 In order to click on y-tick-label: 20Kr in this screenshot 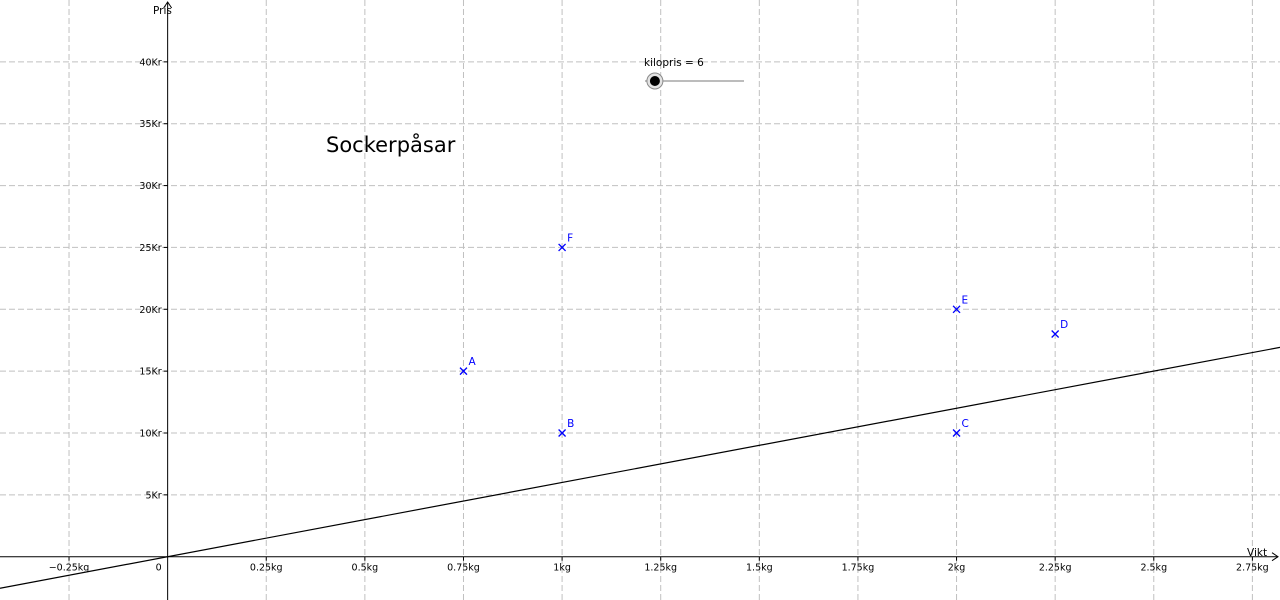, I will do `click(150, 310)`.